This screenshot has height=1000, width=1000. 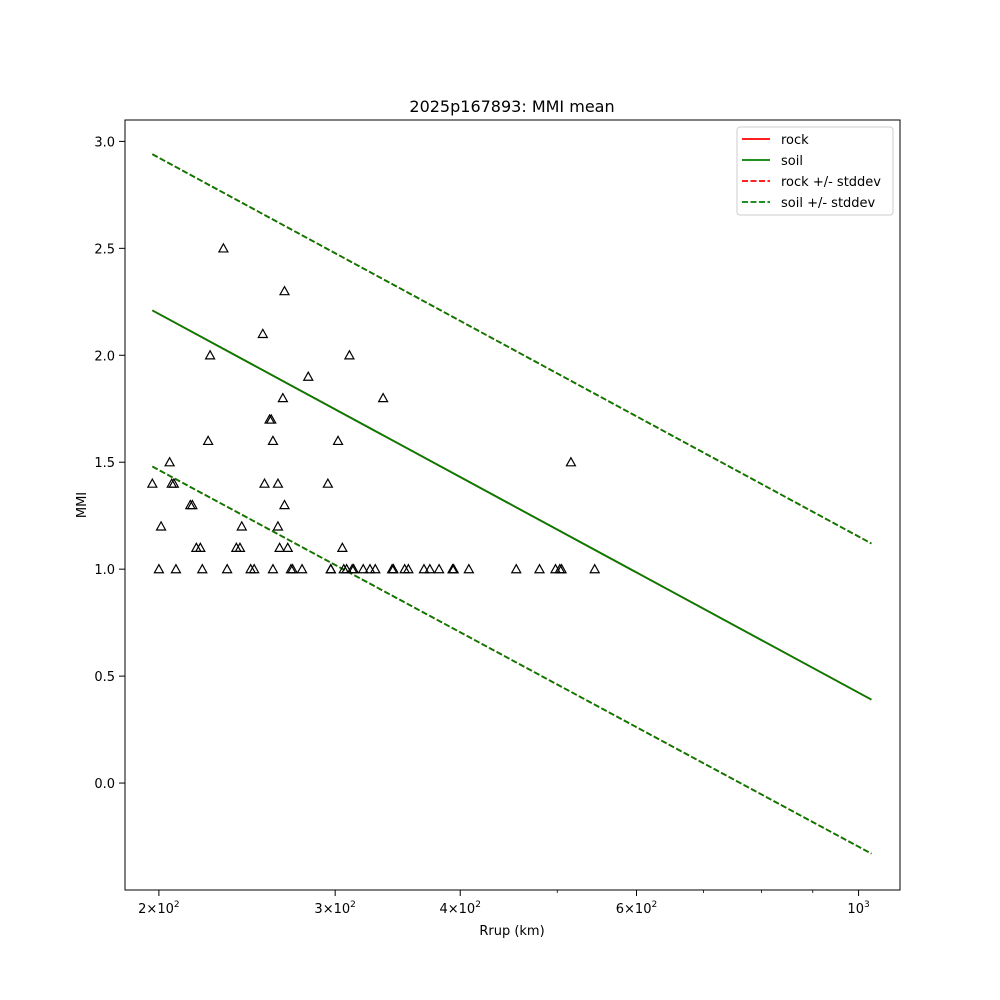 What do you see at coordinates (158, 908) in the screenshot?
I see `x-tick-label: 2×10²` at bounding box center [158, 908].